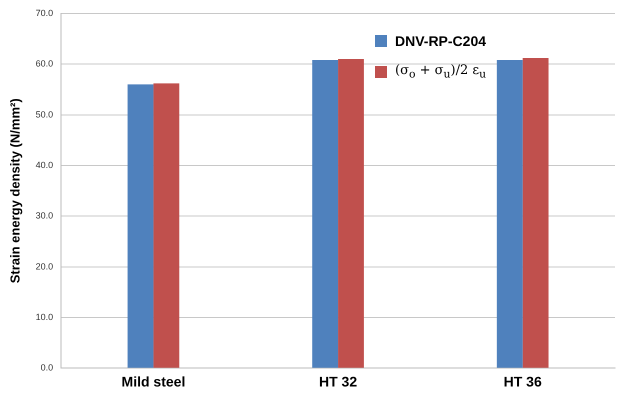 The image size is (621, 401). Describe the element at coordinates (45, 266) in the screenshot. I see `y-tick-label: 20.0` at that location.